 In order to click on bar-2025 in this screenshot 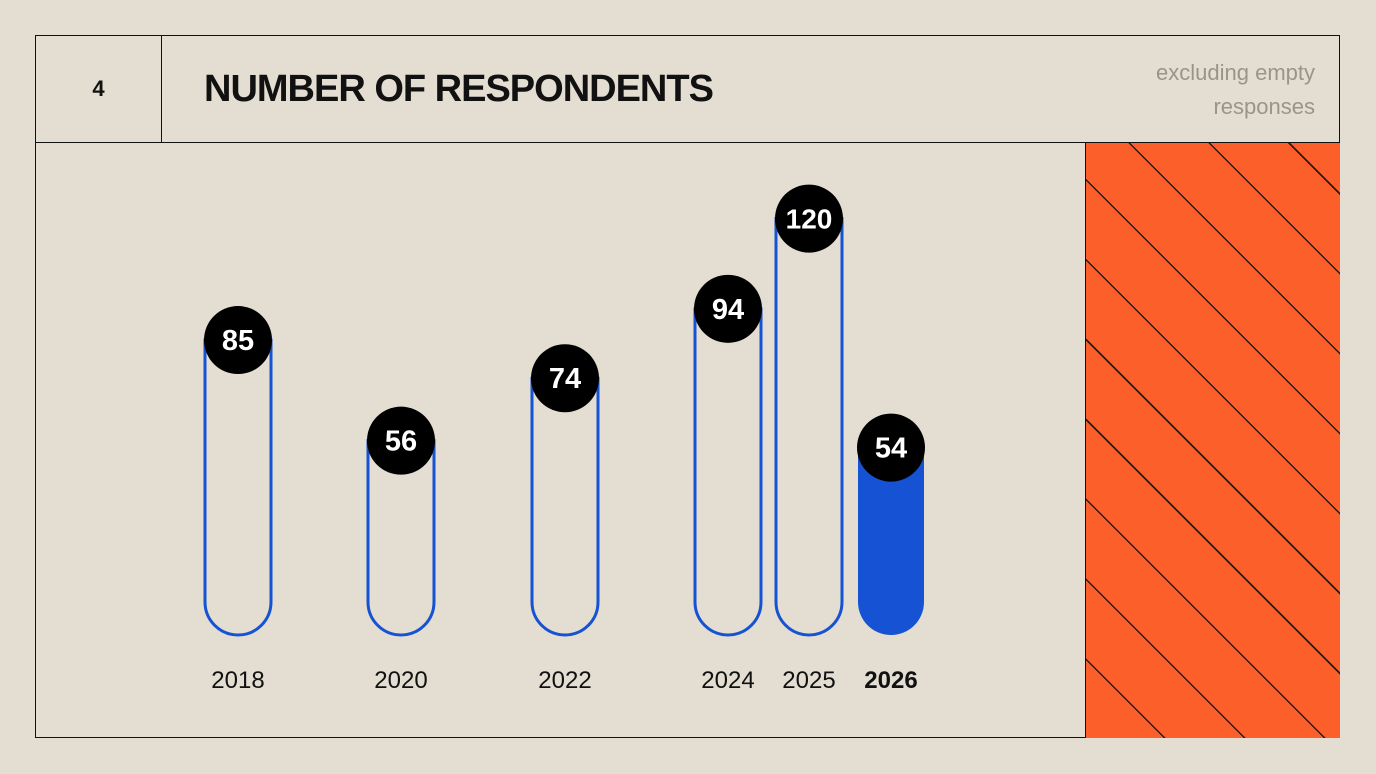, I will do `click(809, 427)`.